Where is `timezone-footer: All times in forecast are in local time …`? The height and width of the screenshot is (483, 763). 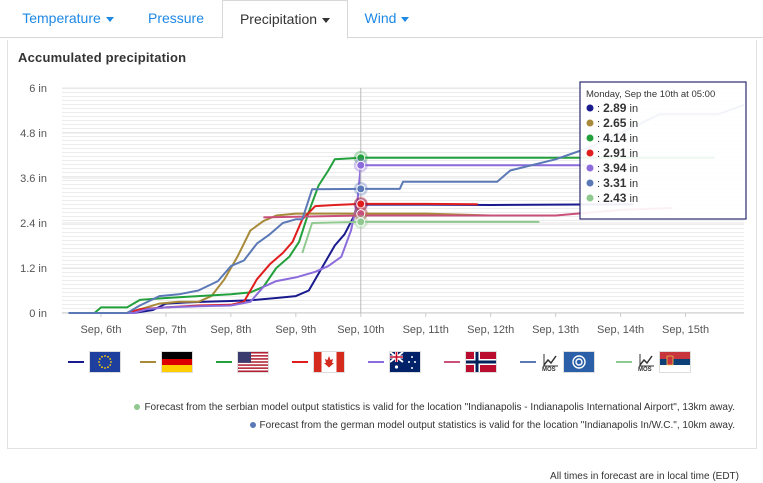
timezone-footer: All times in forecast are in local time … is located at coordinates (644, 476).